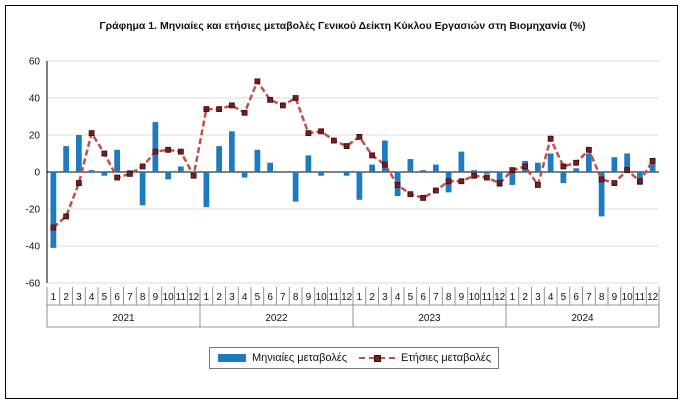 Image resolution: width=685 pixels, height=406 pixels. I want to click on legend-label-annual: Ετήσιες μεταβολές, so click(446, 358).